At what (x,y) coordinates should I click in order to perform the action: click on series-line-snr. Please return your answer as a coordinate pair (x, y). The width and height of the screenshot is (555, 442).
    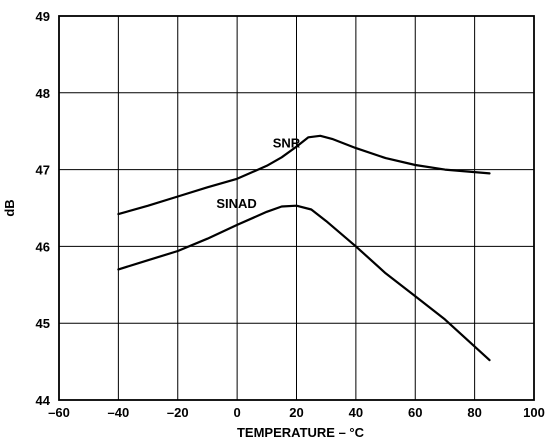
    Looking at the image, I should click on (304, 175).